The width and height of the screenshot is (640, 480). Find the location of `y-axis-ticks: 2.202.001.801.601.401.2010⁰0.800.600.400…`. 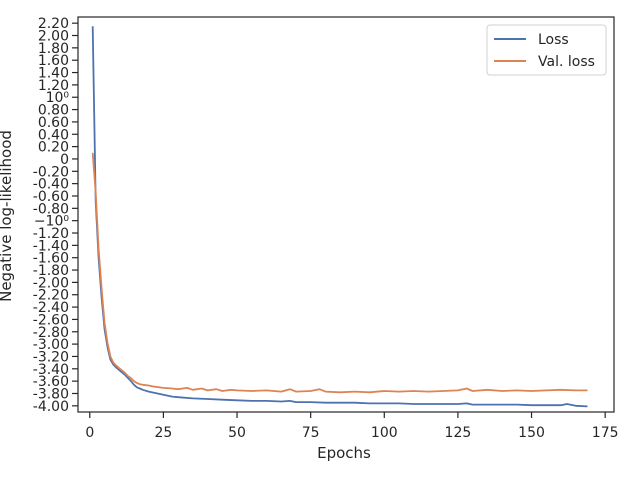

y-axis-ticks: 2.202.001.801.601.401.2010⁰0.800.600.400… is located at coordinates (55, 215).